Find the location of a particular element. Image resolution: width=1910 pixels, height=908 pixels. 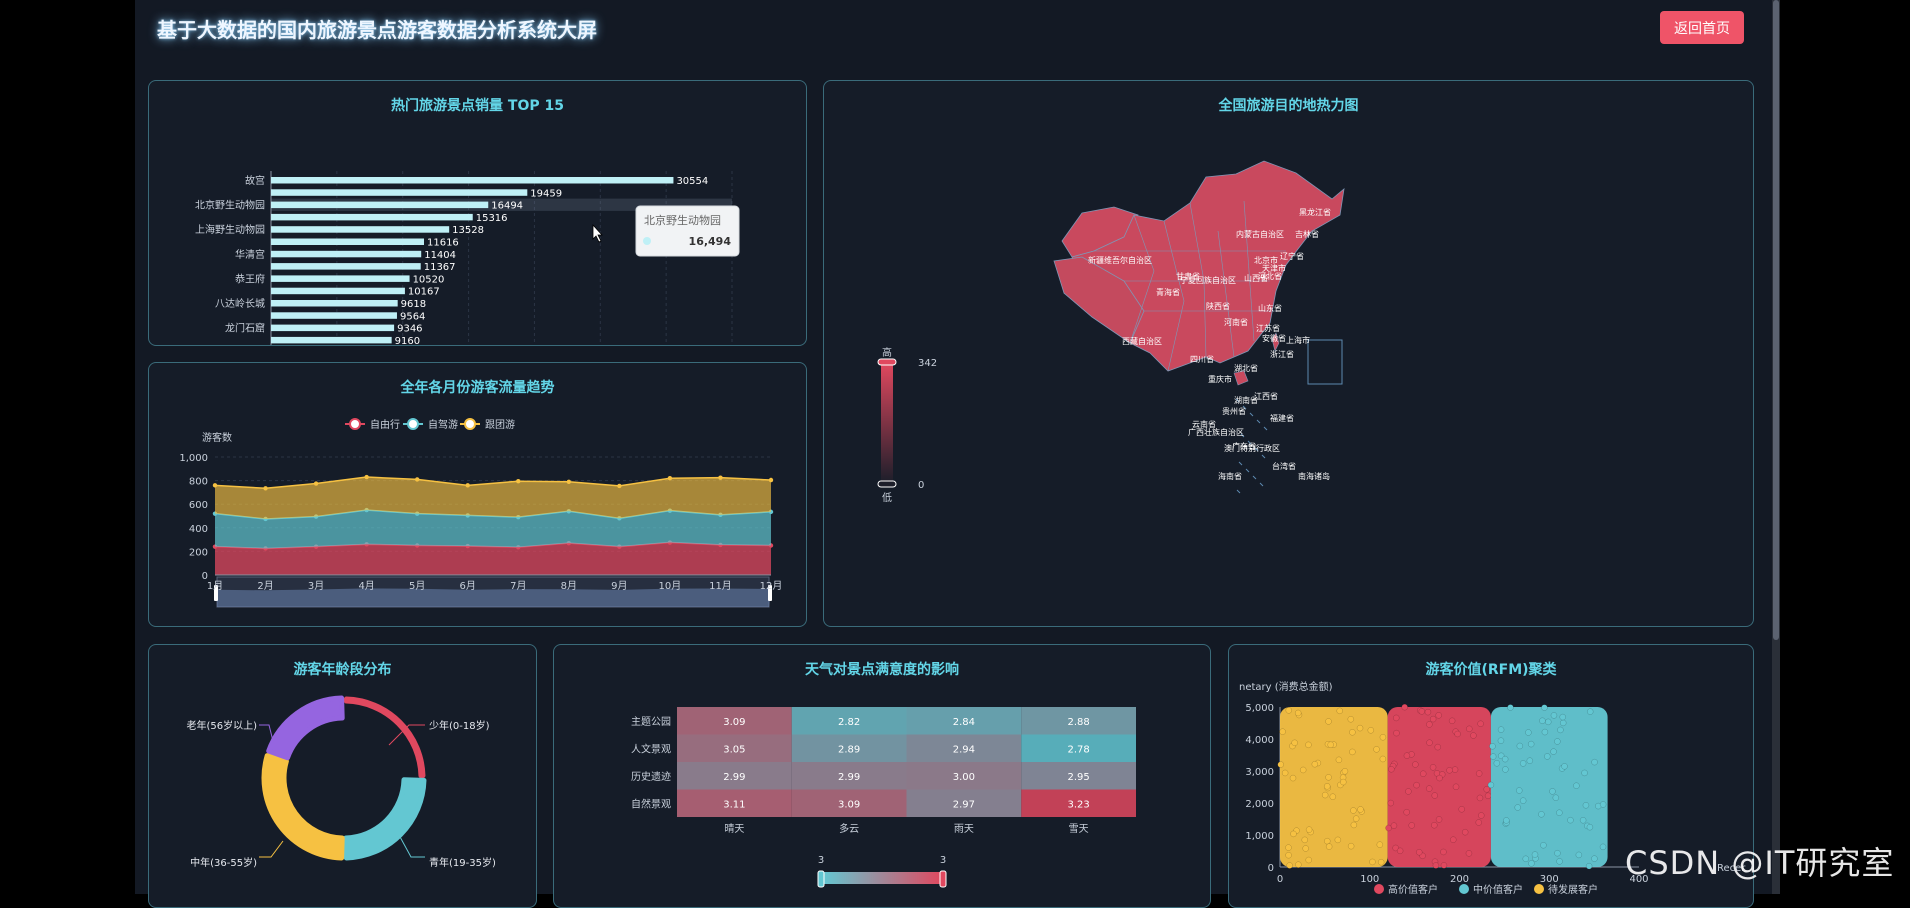

visualmap-bar is located at coordinates (887, 423).